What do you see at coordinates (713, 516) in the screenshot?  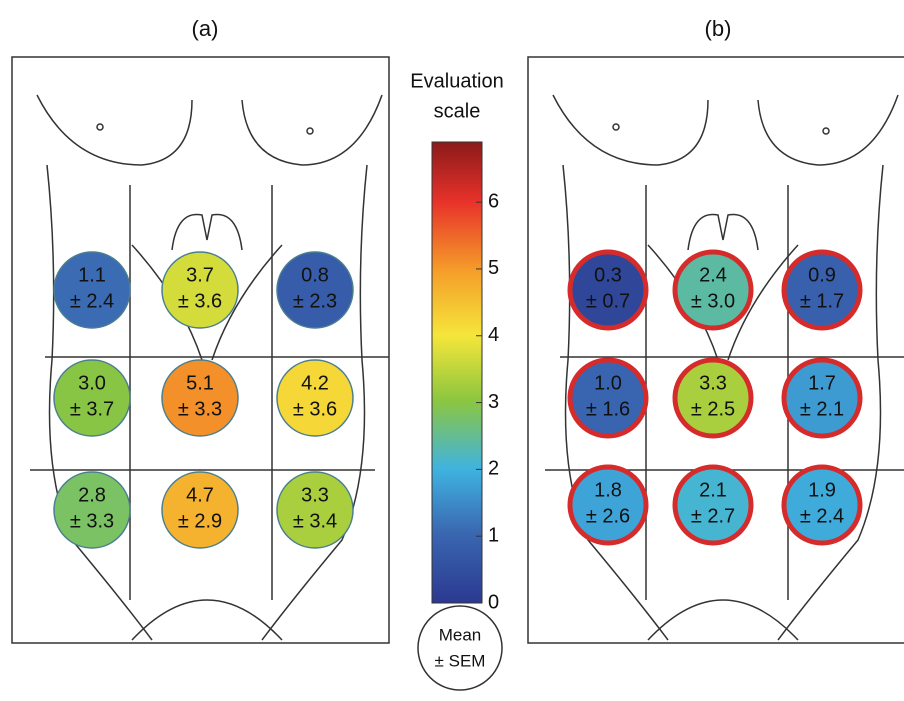 I see `spot-sem: ± 2.7` at bounding box center [713, 516].